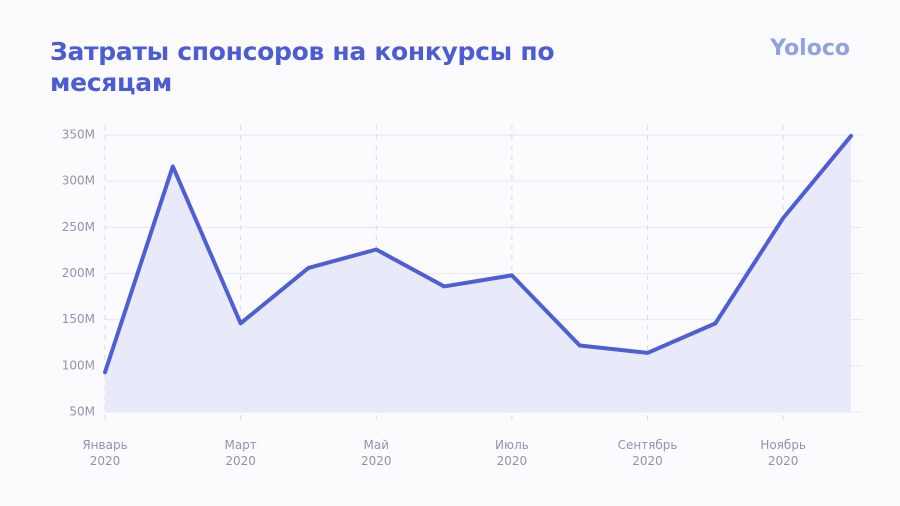  Describe the element at coordinates (78, 273) in the screenshot. I see `y-tick-label: 200M` at that location.